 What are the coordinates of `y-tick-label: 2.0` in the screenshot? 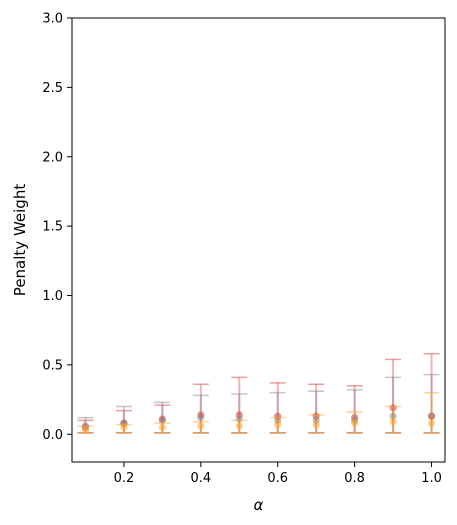 It's located at (52, 157).